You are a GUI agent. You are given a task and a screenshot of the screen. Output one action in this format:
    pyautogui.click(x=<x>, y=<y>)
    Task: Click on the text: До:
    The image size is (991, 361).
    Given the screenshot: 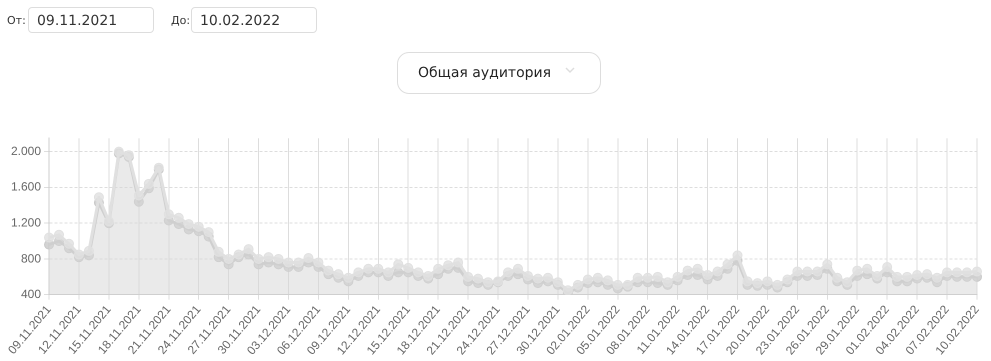 What is the action you would take?
    pyautogui.click(x=180, y=20)
    